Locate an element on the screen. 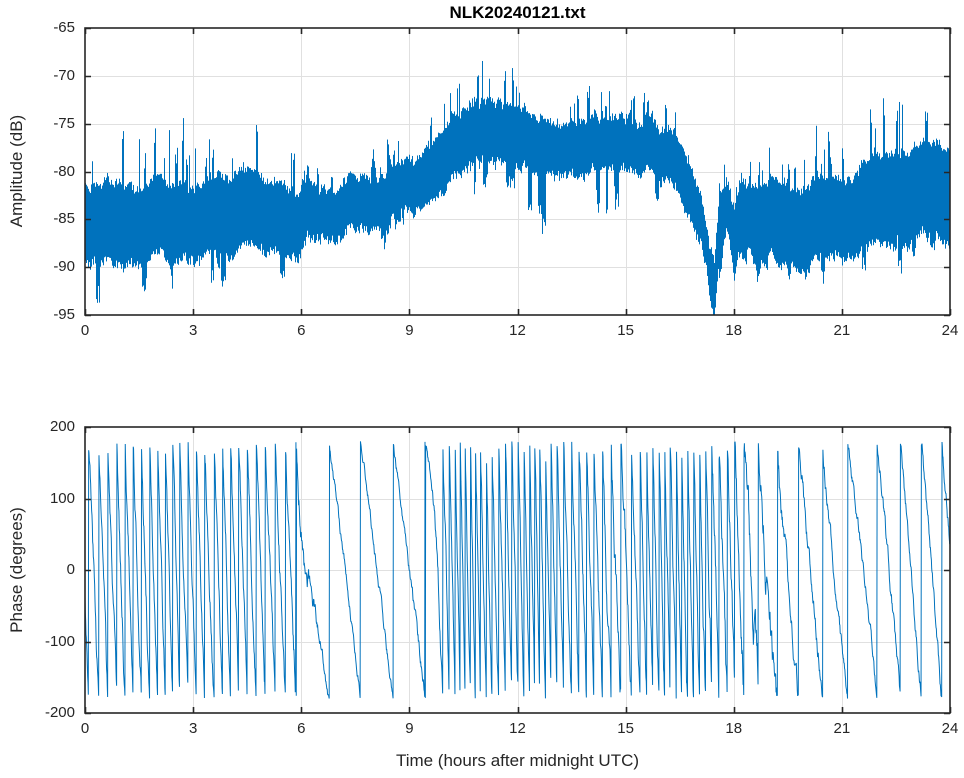 The height and width of the screenshot is (778, 964). phase-y-axis-label: Phase (degrees) is located at coordinates (16, 570).